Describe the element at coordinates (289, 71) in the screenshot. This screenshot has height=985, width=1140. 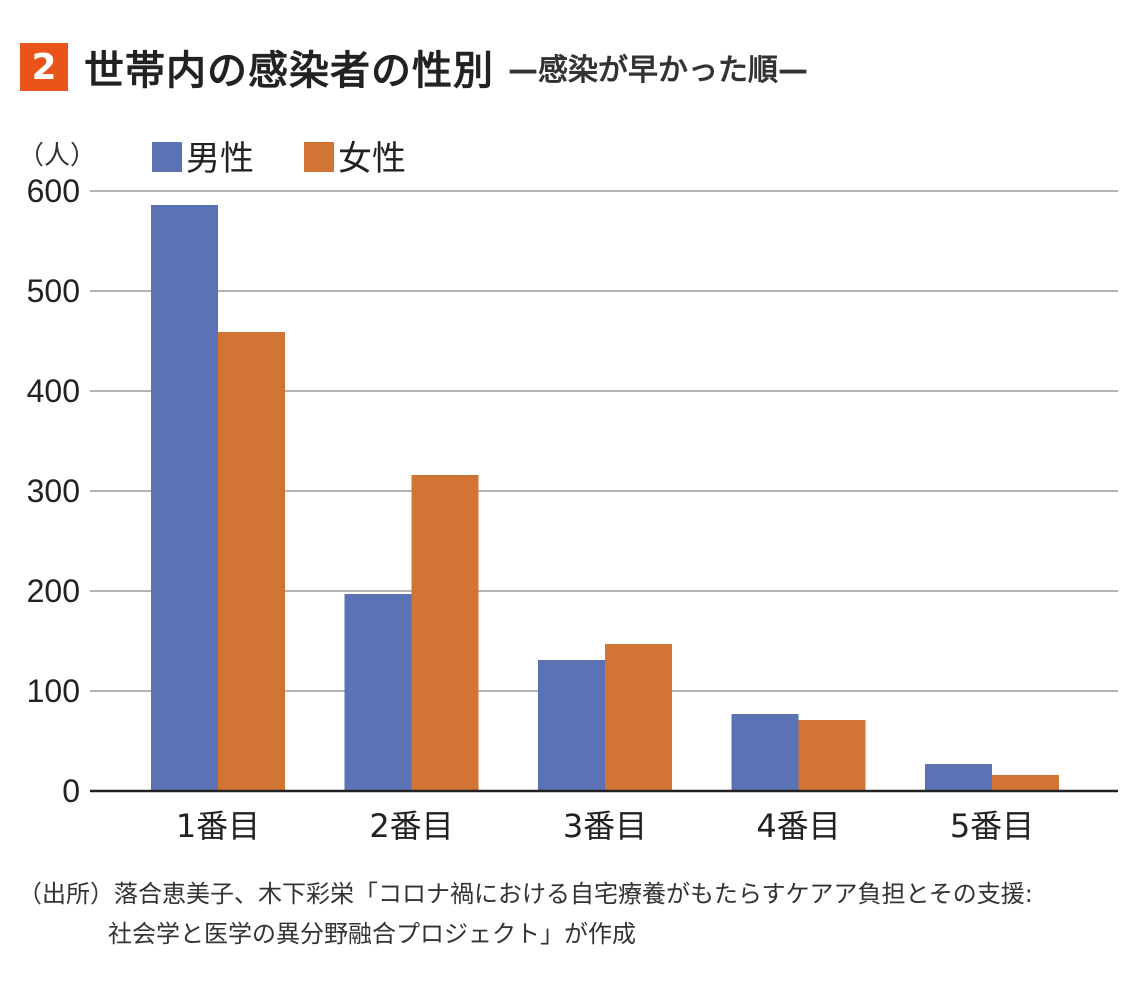
I see `chart-title: 世帯内の感染者の性別` at that location.